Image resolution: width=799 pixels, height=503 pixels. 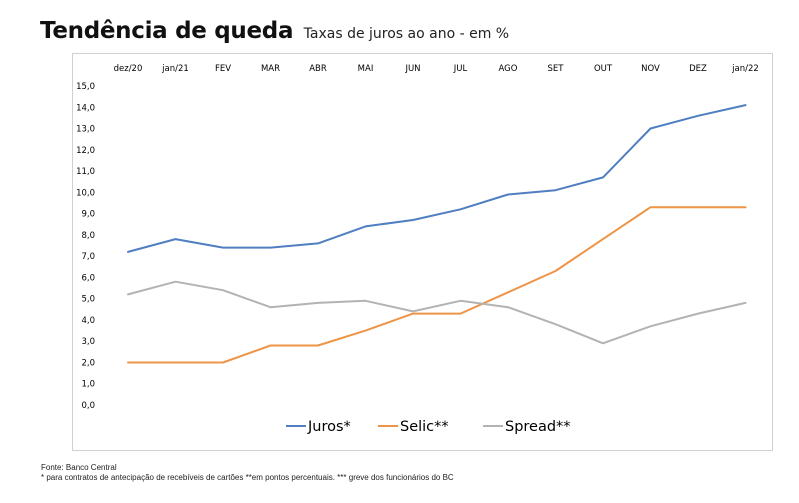 What do you see at coordinates (128, 69) in the screenshot?
I see `x-tick-label: dez/20` at bounding box center [128, 69].